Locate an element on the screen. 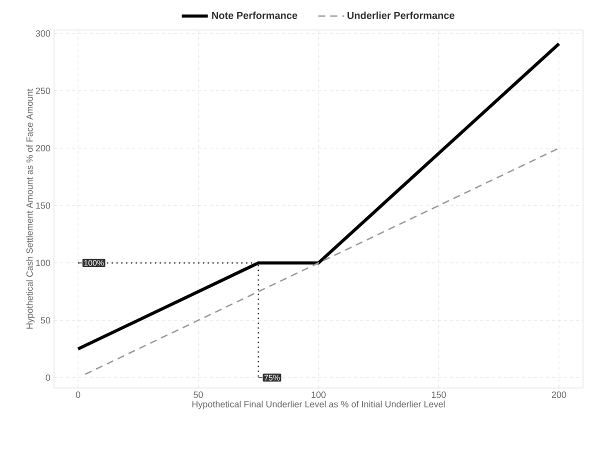 This screenshot has width=600, height=450. x-axis-title: Hypothetical Final Underlier Level as % of Initial Underlier Level is located at coordinates (318, 405).